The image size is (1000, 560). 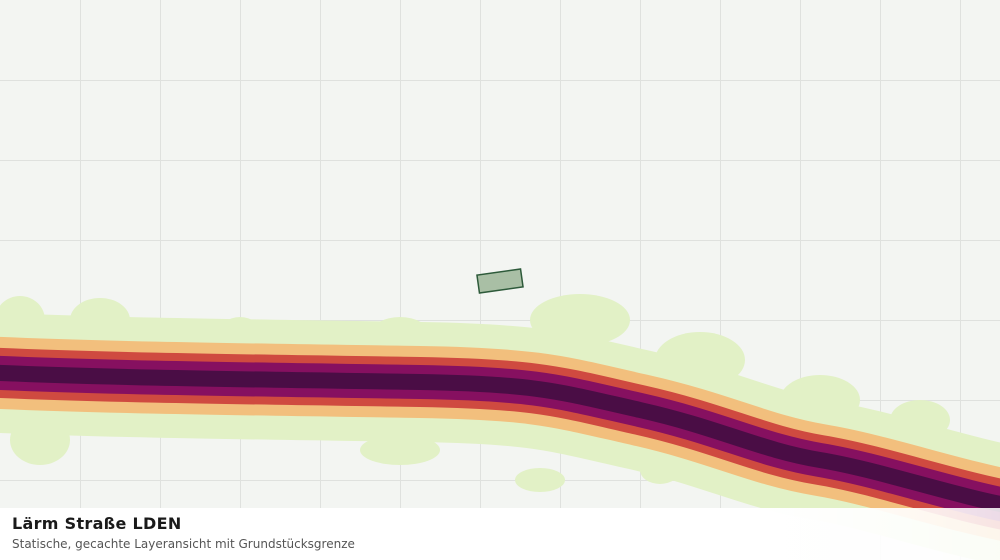 What do you see at coordinates (97, 523) in the screenshot?
I see `layer-title: Lärm Straße LDEN` at bounding box center [97, 523].